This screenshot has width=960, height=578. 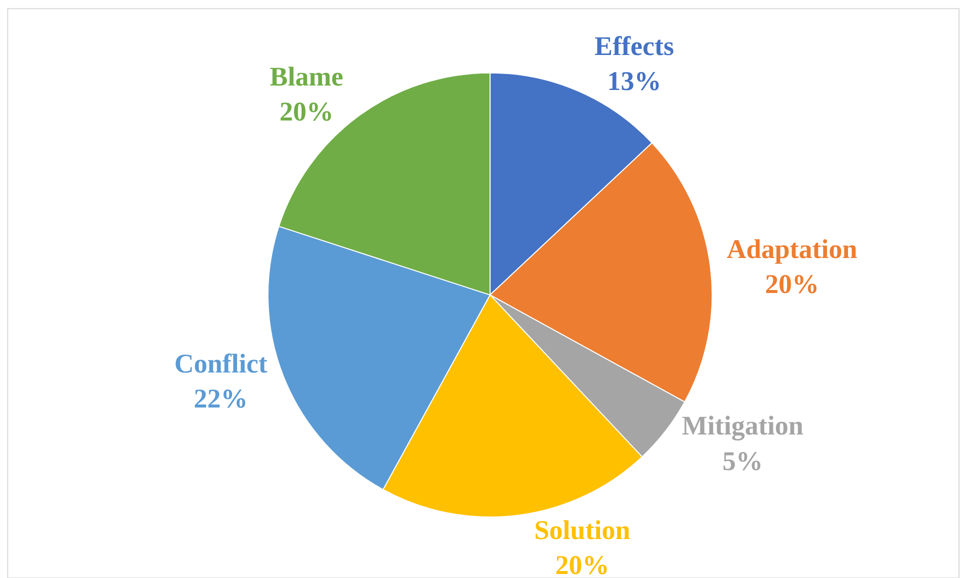 I want to click on data-label: 22%, so click(x=221, y=399).